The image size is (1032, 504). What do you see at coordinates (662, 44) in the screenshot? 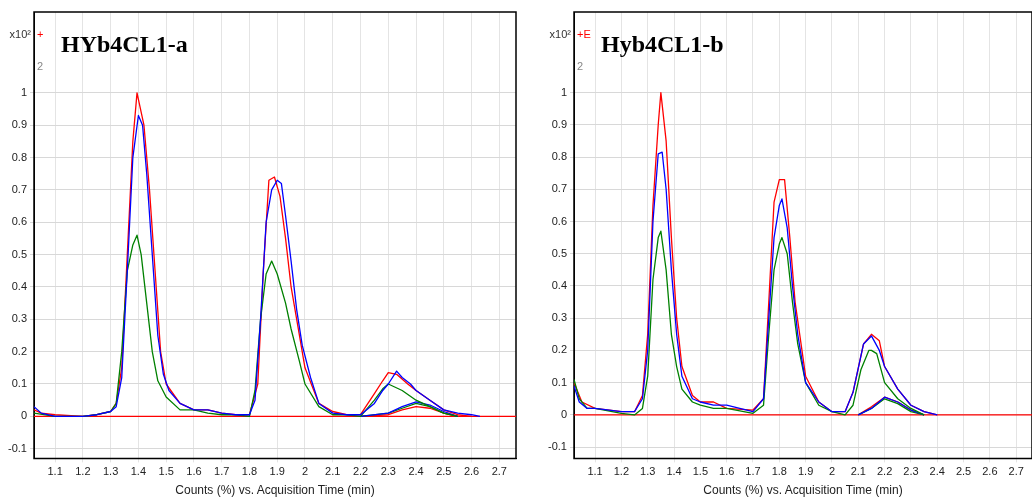
I see `text: Hyb4CL1-b` at bounding box center [662, 44].